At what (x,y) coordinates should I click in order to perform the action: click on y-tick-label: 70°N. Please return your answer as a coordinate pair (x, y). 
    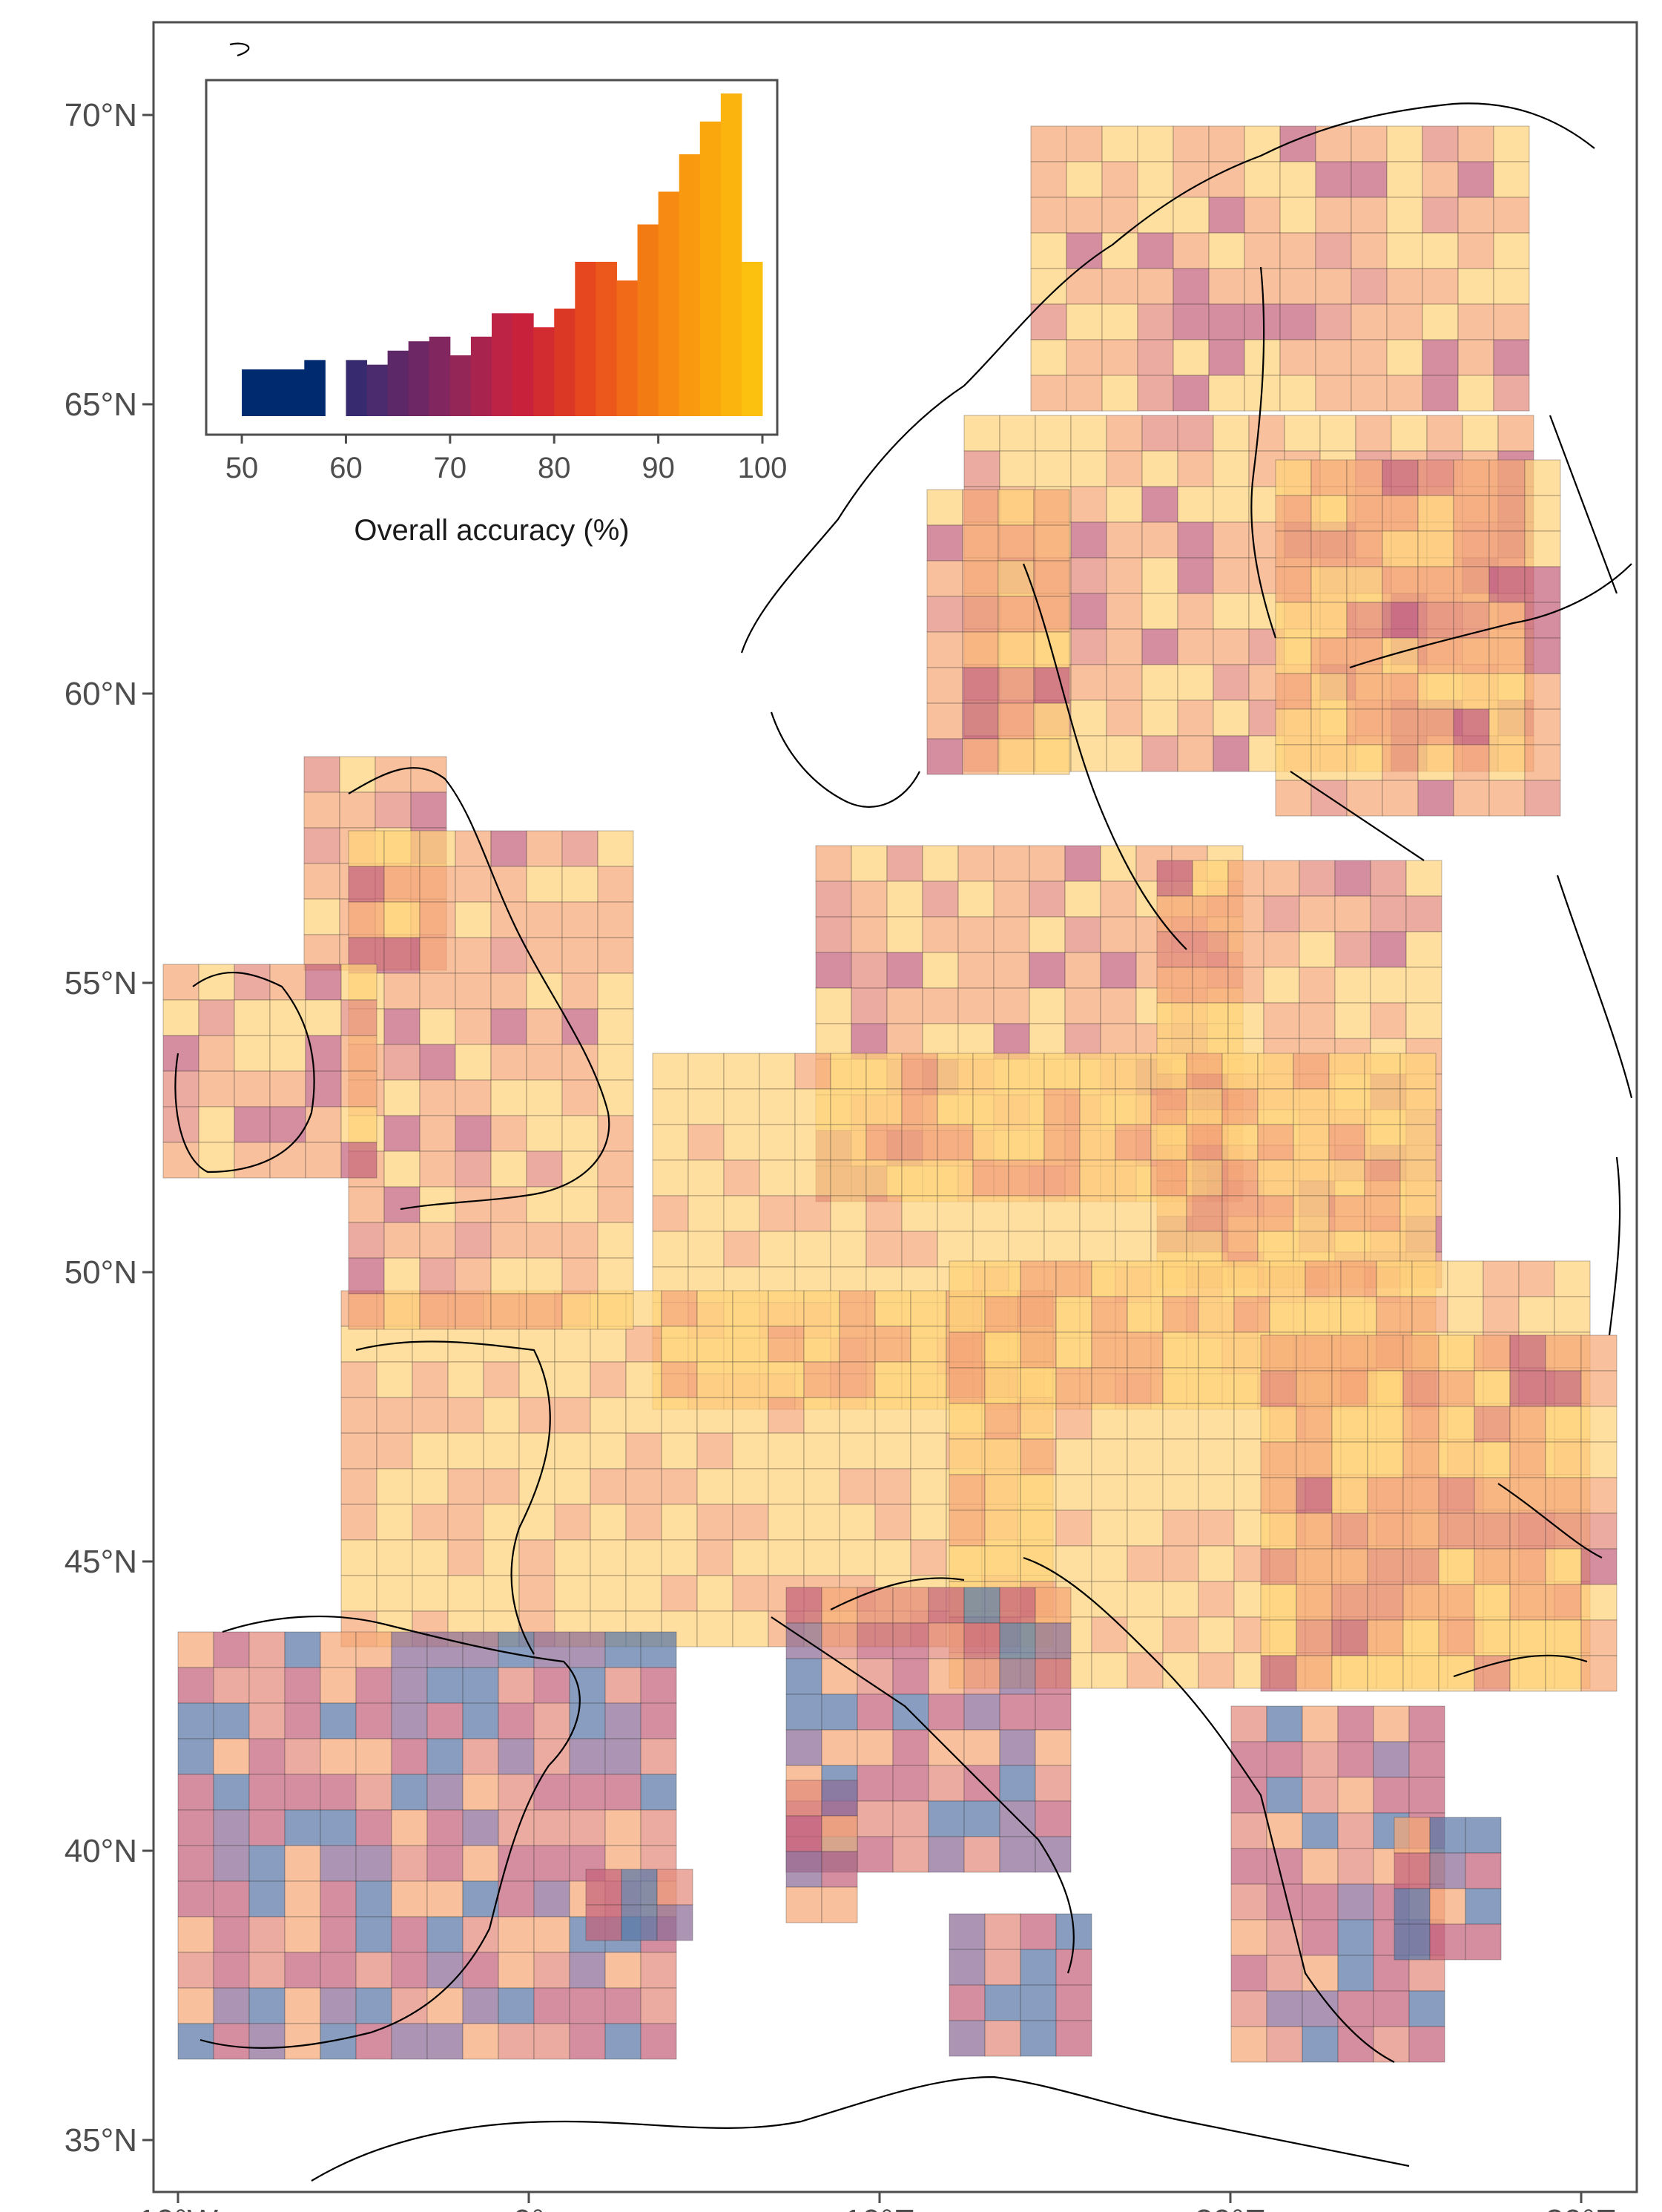
    Looking at the image, I should click on (101, 115).